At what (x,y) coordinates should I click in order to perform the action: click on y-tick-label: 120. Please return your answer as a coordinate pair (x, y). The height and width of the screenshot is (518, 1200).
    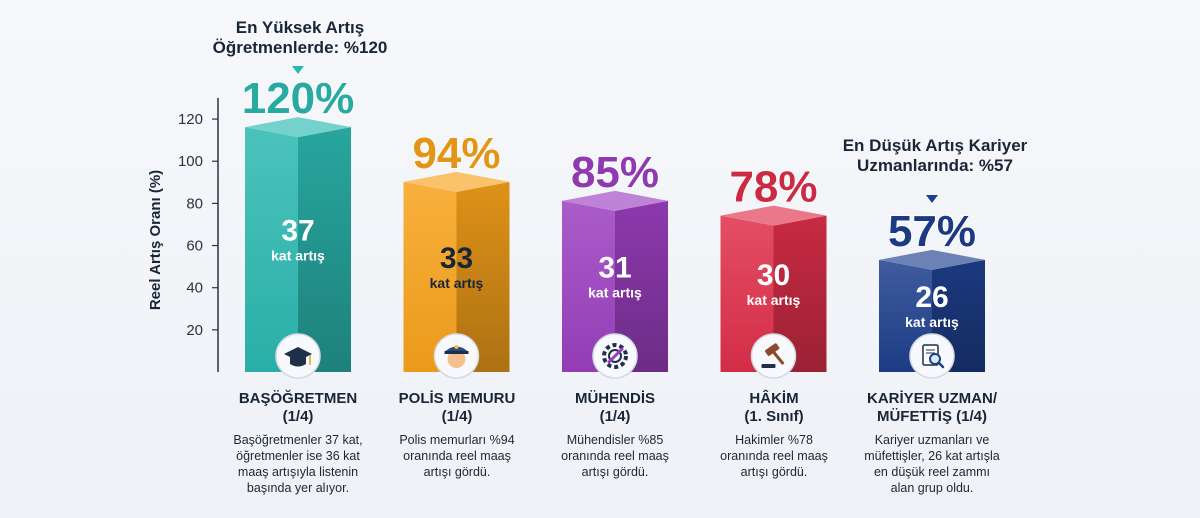
    Looking at the image, I should click on (190, 119).